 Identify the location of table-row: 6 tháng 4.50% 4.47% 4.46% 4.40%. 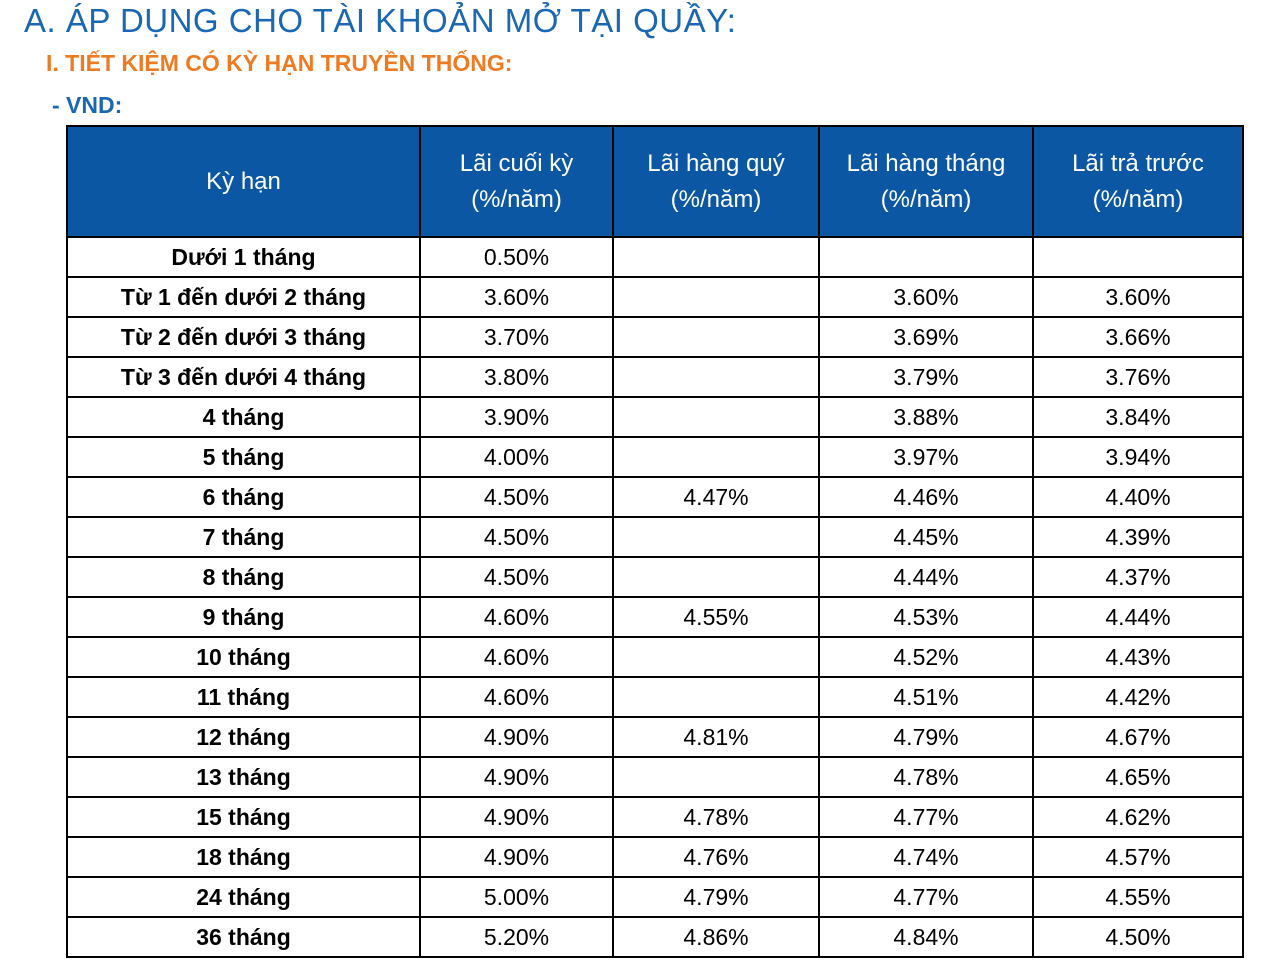
(655, 497).